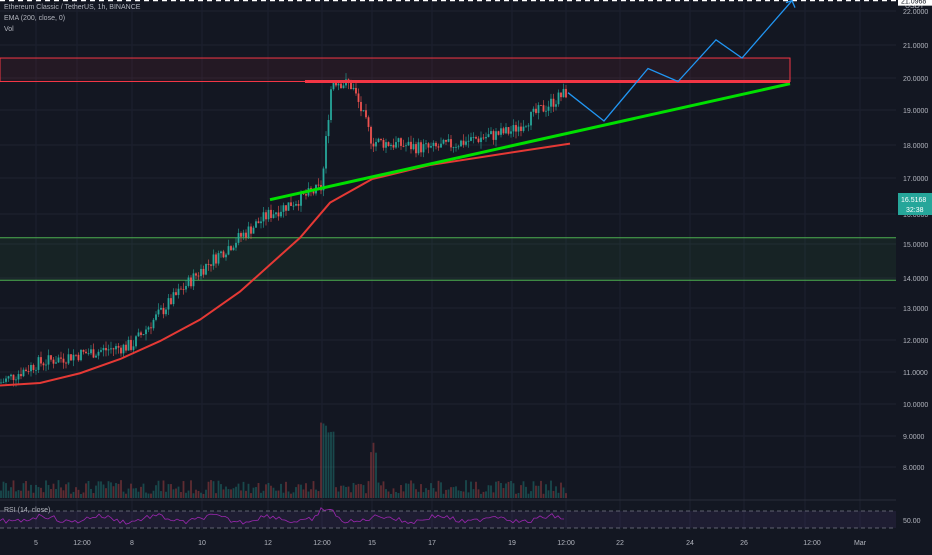 The image size is (932, 555). Describe the element at coordinates (9, 29) in the screenshot. I see `vol-legend: Vol` at that location.